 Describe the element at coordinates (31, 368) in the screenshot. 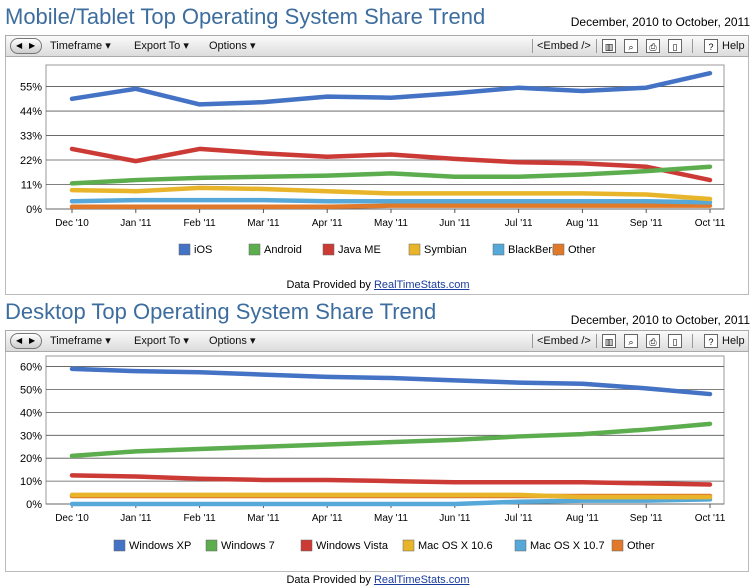

I see `y-tick-label: 60%` at that location.